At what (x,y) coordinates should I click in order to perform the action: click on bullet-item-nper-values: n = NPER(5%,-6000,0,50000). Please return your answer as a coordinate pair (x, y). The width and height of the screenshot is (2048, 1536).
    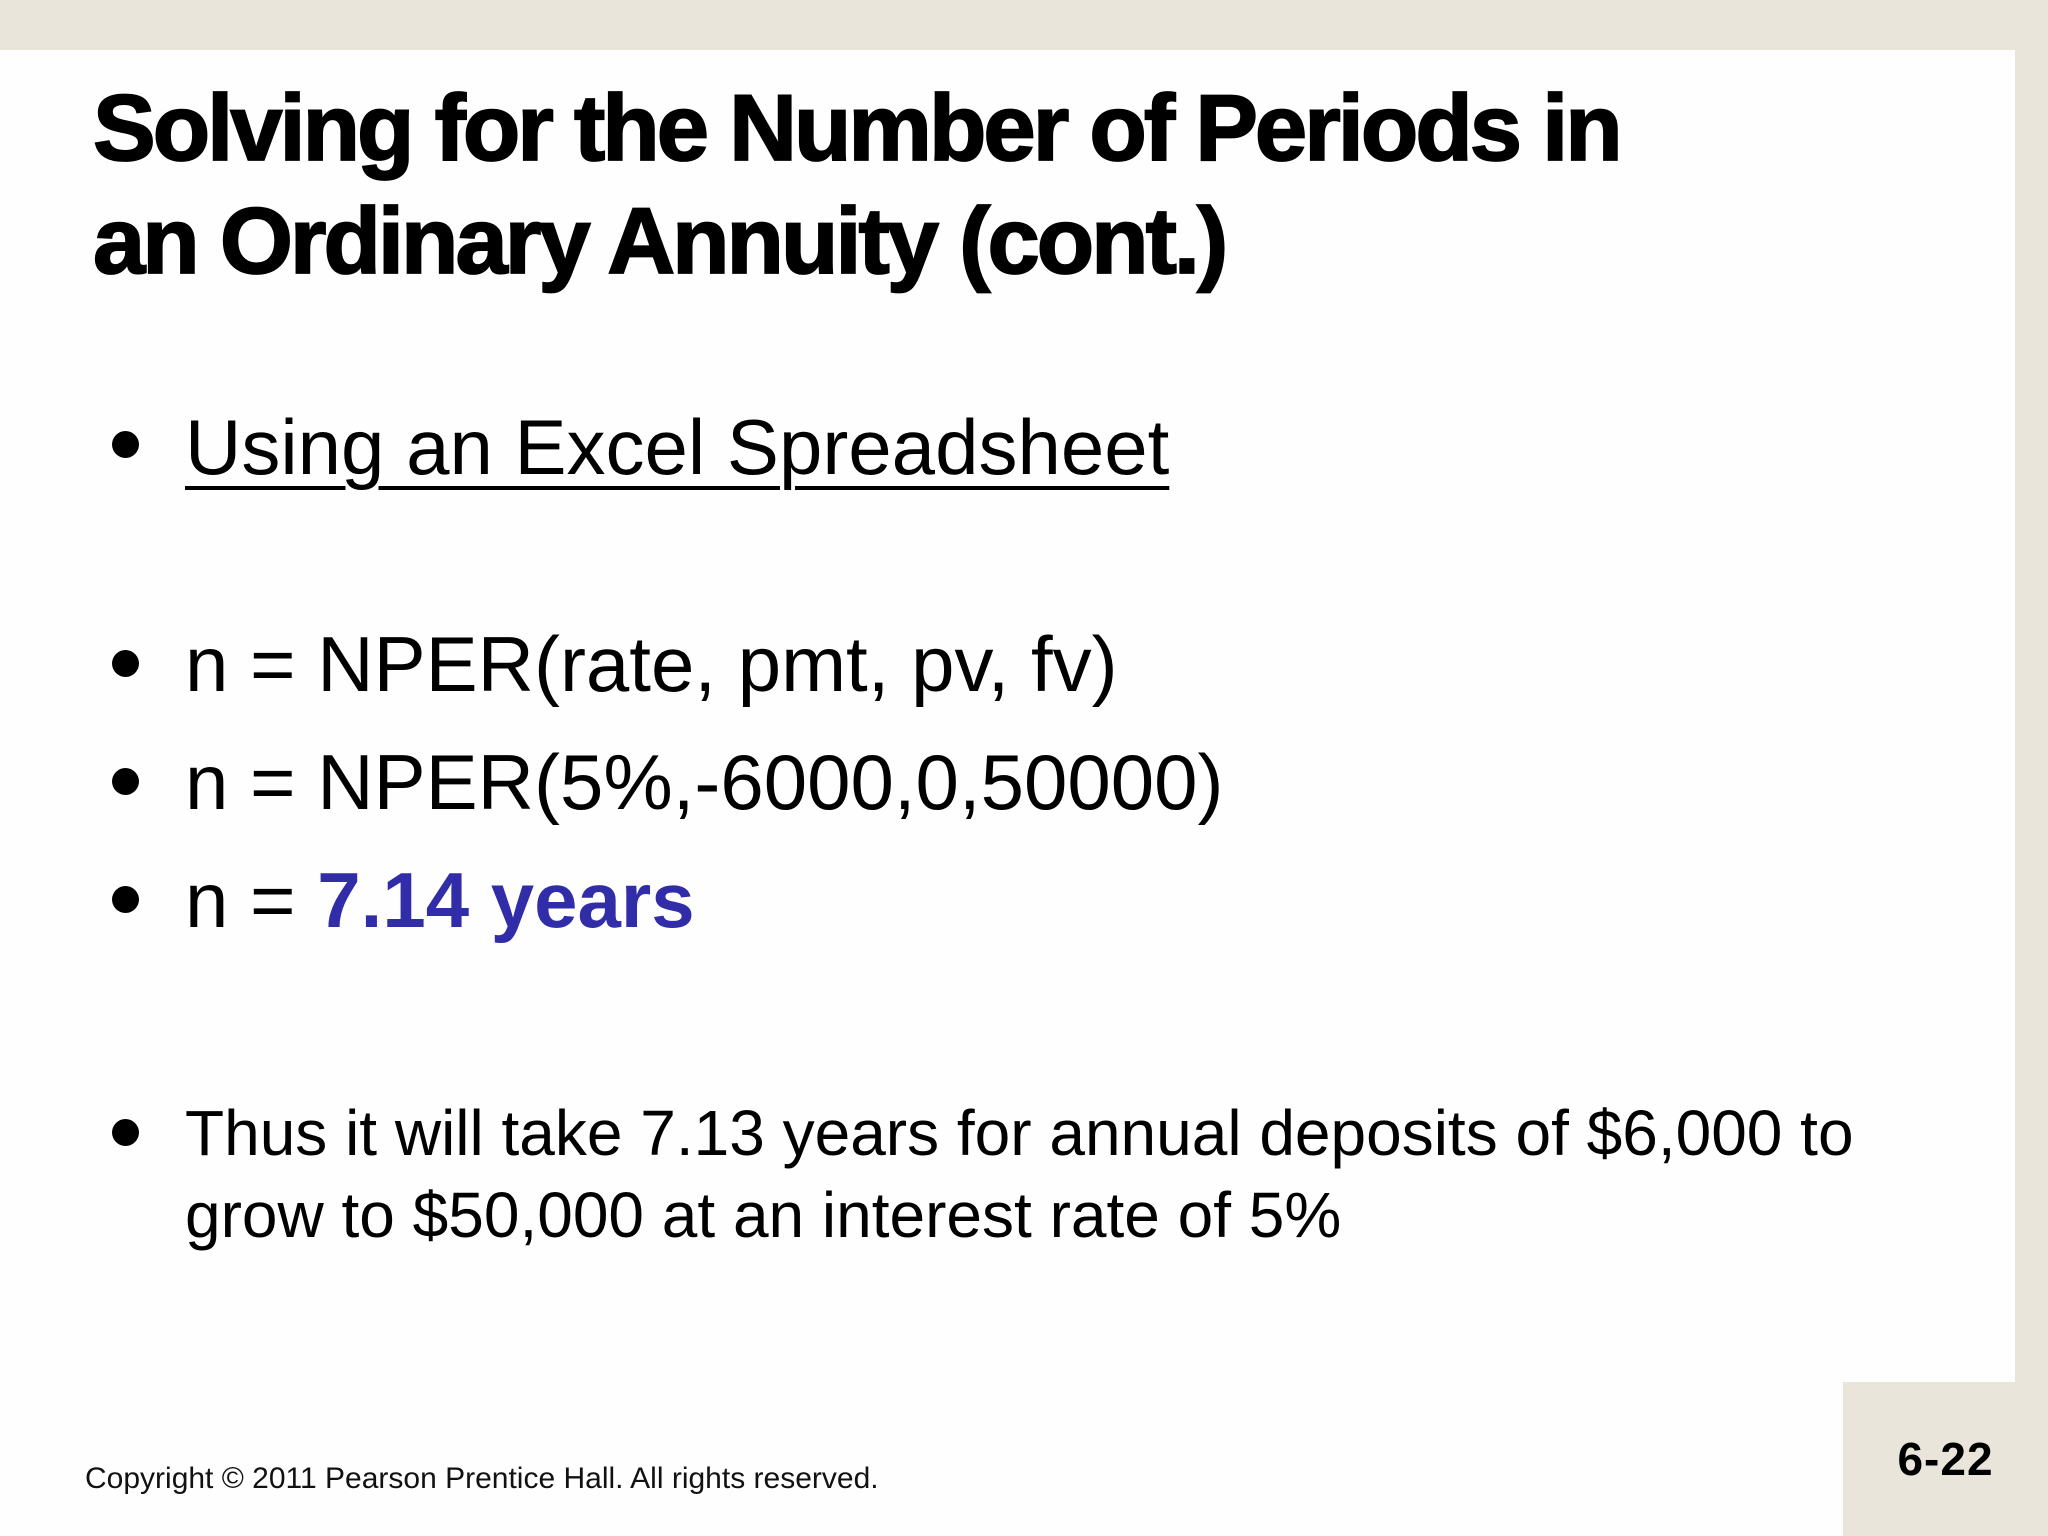
    Looking at the image, I should click on (1033, 783).